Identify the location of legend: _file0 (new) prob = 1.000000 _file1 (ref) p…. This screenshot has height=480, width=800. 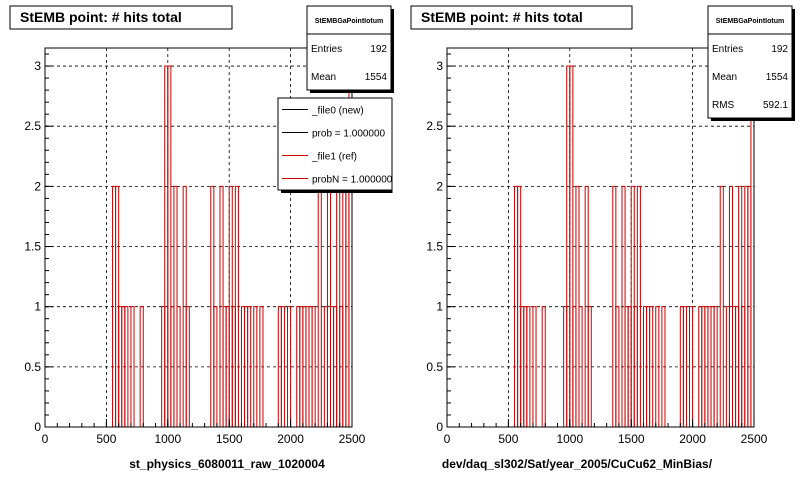
(343, 146).